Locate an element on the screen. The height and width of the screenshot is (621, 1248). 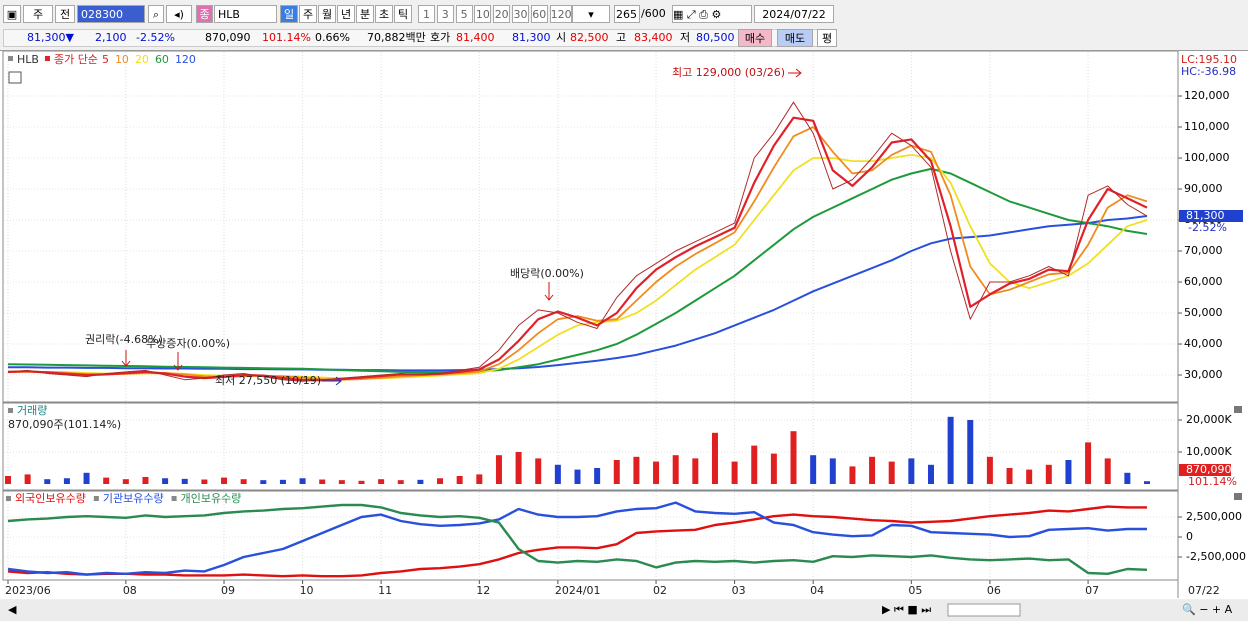
y-tick-label: 70,000 is located at coordinates (1203, 250).